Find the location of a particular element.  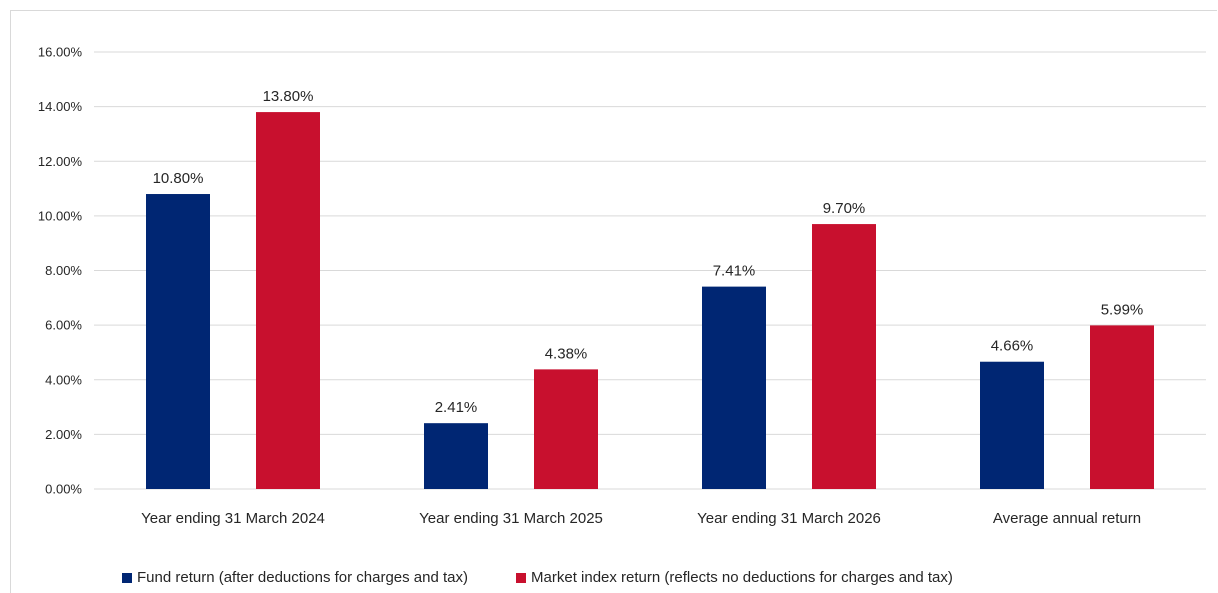

bar-value-label: 10.80% is located at coordinates (178, 178).